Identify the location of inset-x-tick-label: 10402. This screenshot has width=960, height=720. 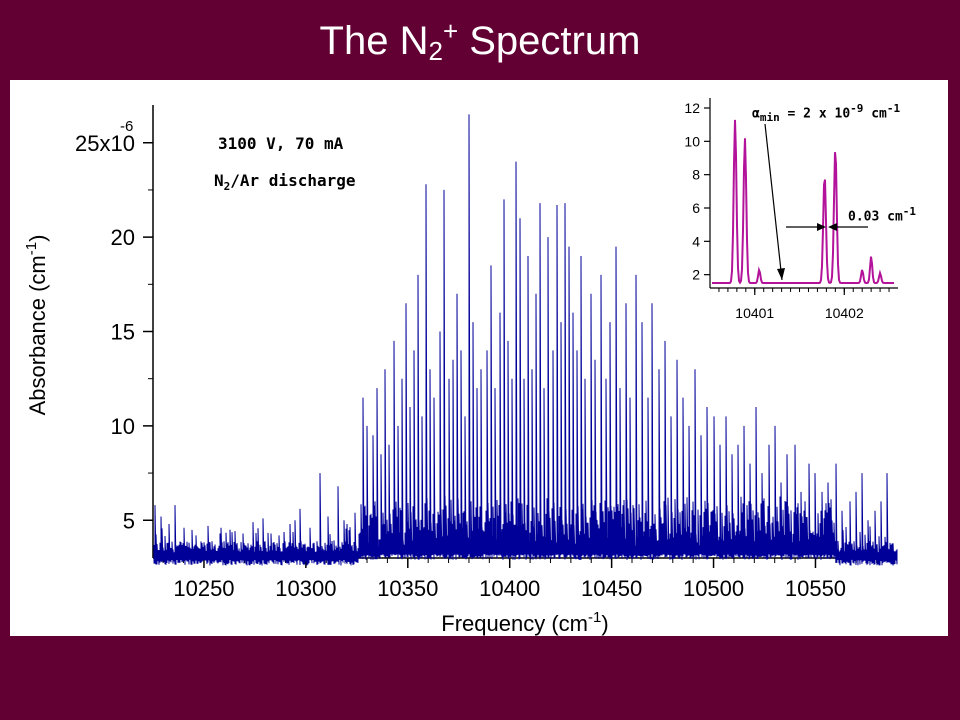
(844, 313).